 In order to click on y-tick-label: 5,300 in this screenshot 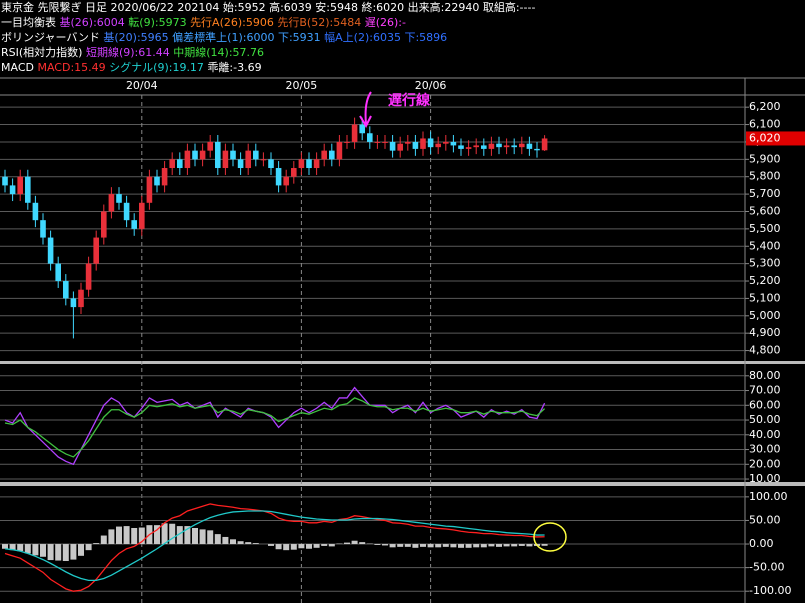, I will do `click(765, 263)`.